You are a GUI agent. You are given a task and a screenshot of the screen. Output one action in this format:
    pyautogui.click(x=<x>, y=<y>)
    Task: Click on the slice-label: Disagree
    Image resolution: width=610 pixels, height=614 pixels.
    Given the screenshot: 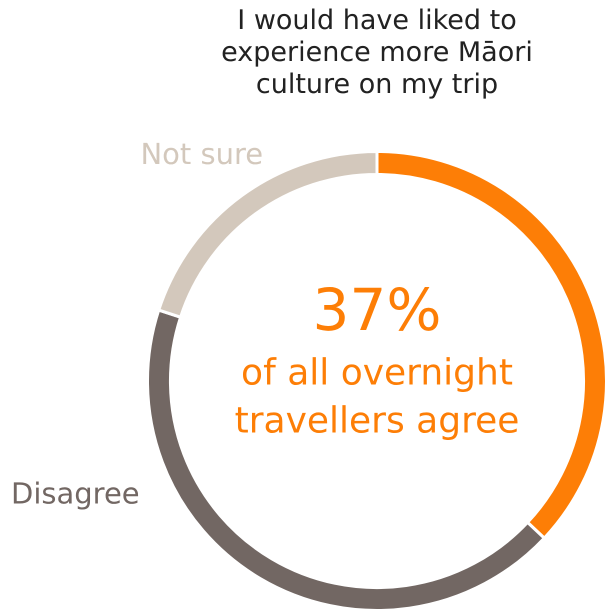 What is the action you would take?
    pyautogui.click(x=75, y=493)
    